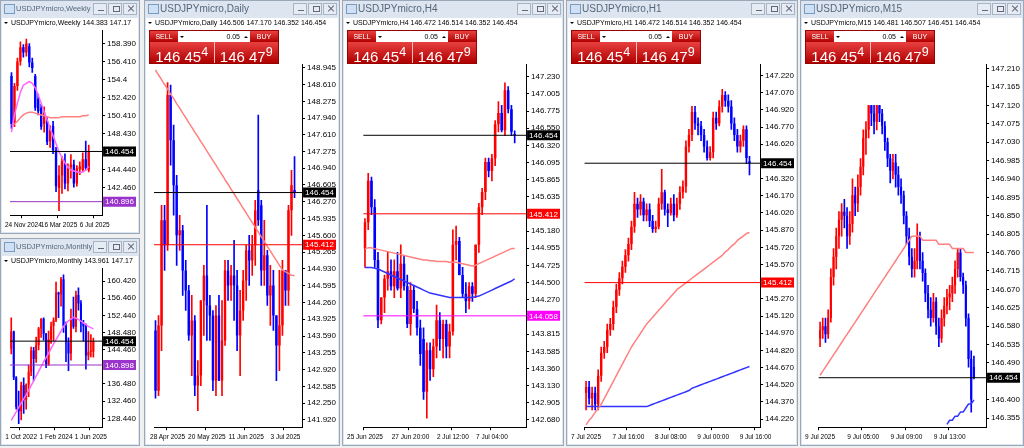 This screenshot has width=1024, height=448. I want to click on y-tick-label: 146.805, so click(1006, 234).